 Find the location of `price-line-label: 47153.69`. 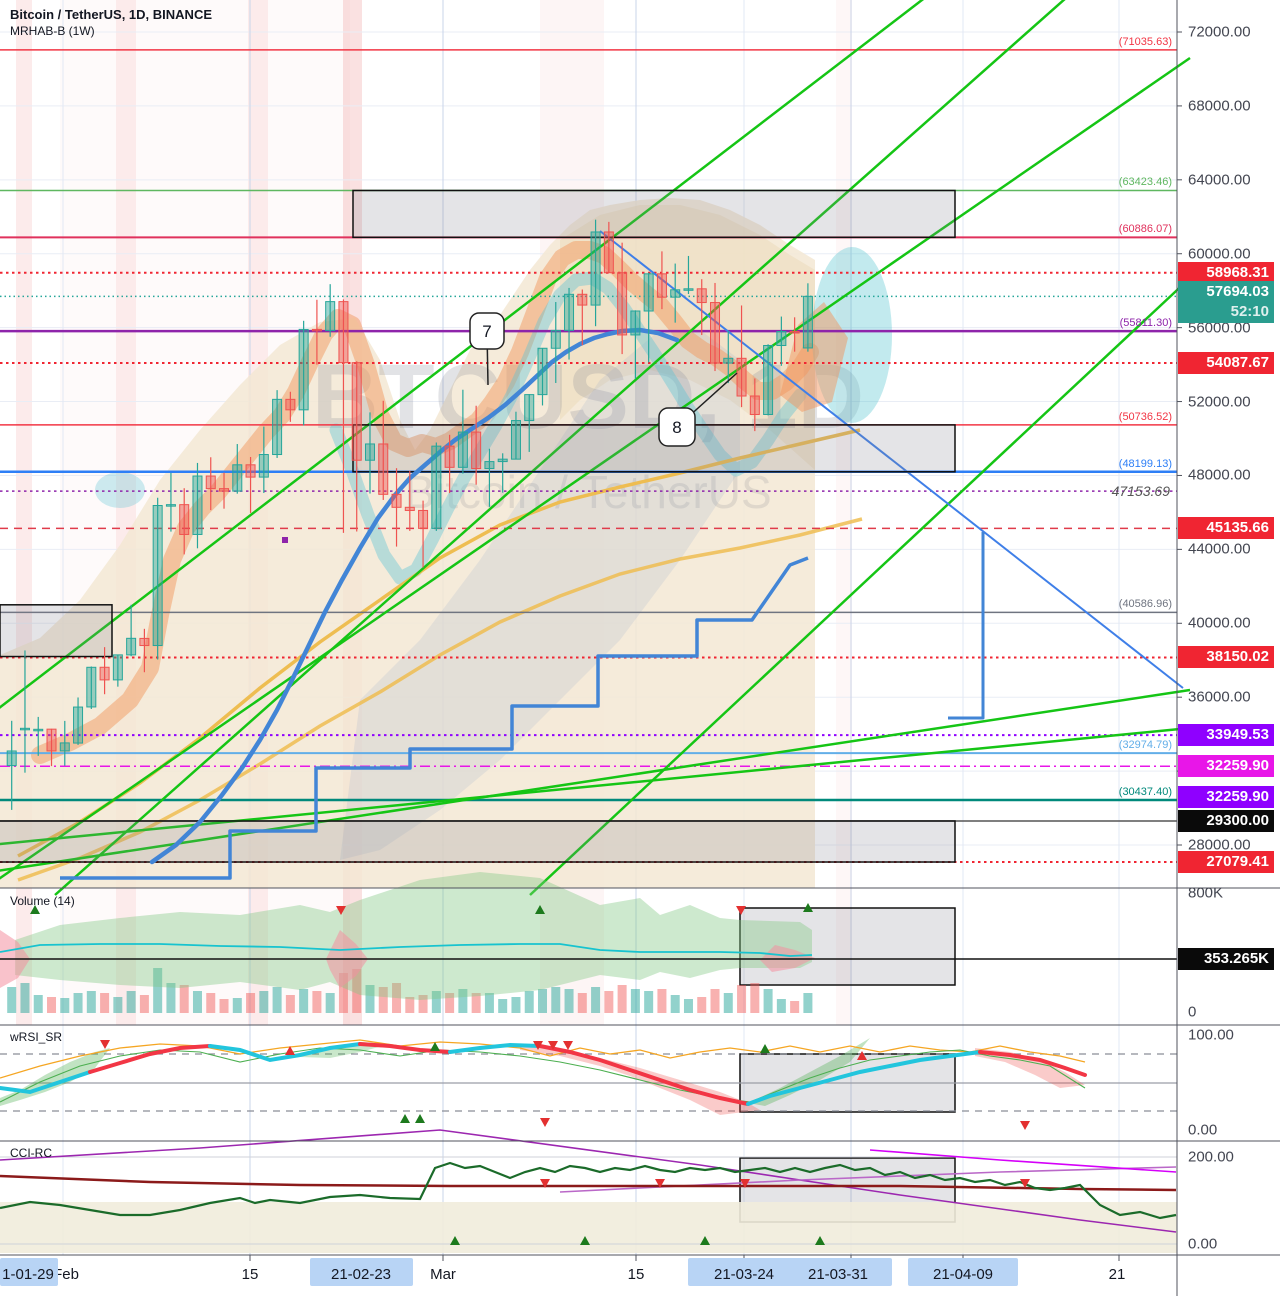

price-line-label: 47153.69 is located at coordinates (1140, 491).